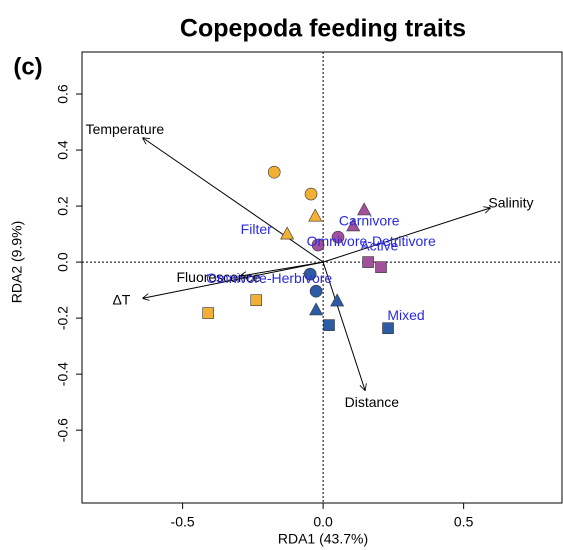 Image resolution: width=563 pixels, height=550 pixels. Describe the element at coordinates (63, 150) in the screenshot. I see `y-tick-label: 0.4` at that location.